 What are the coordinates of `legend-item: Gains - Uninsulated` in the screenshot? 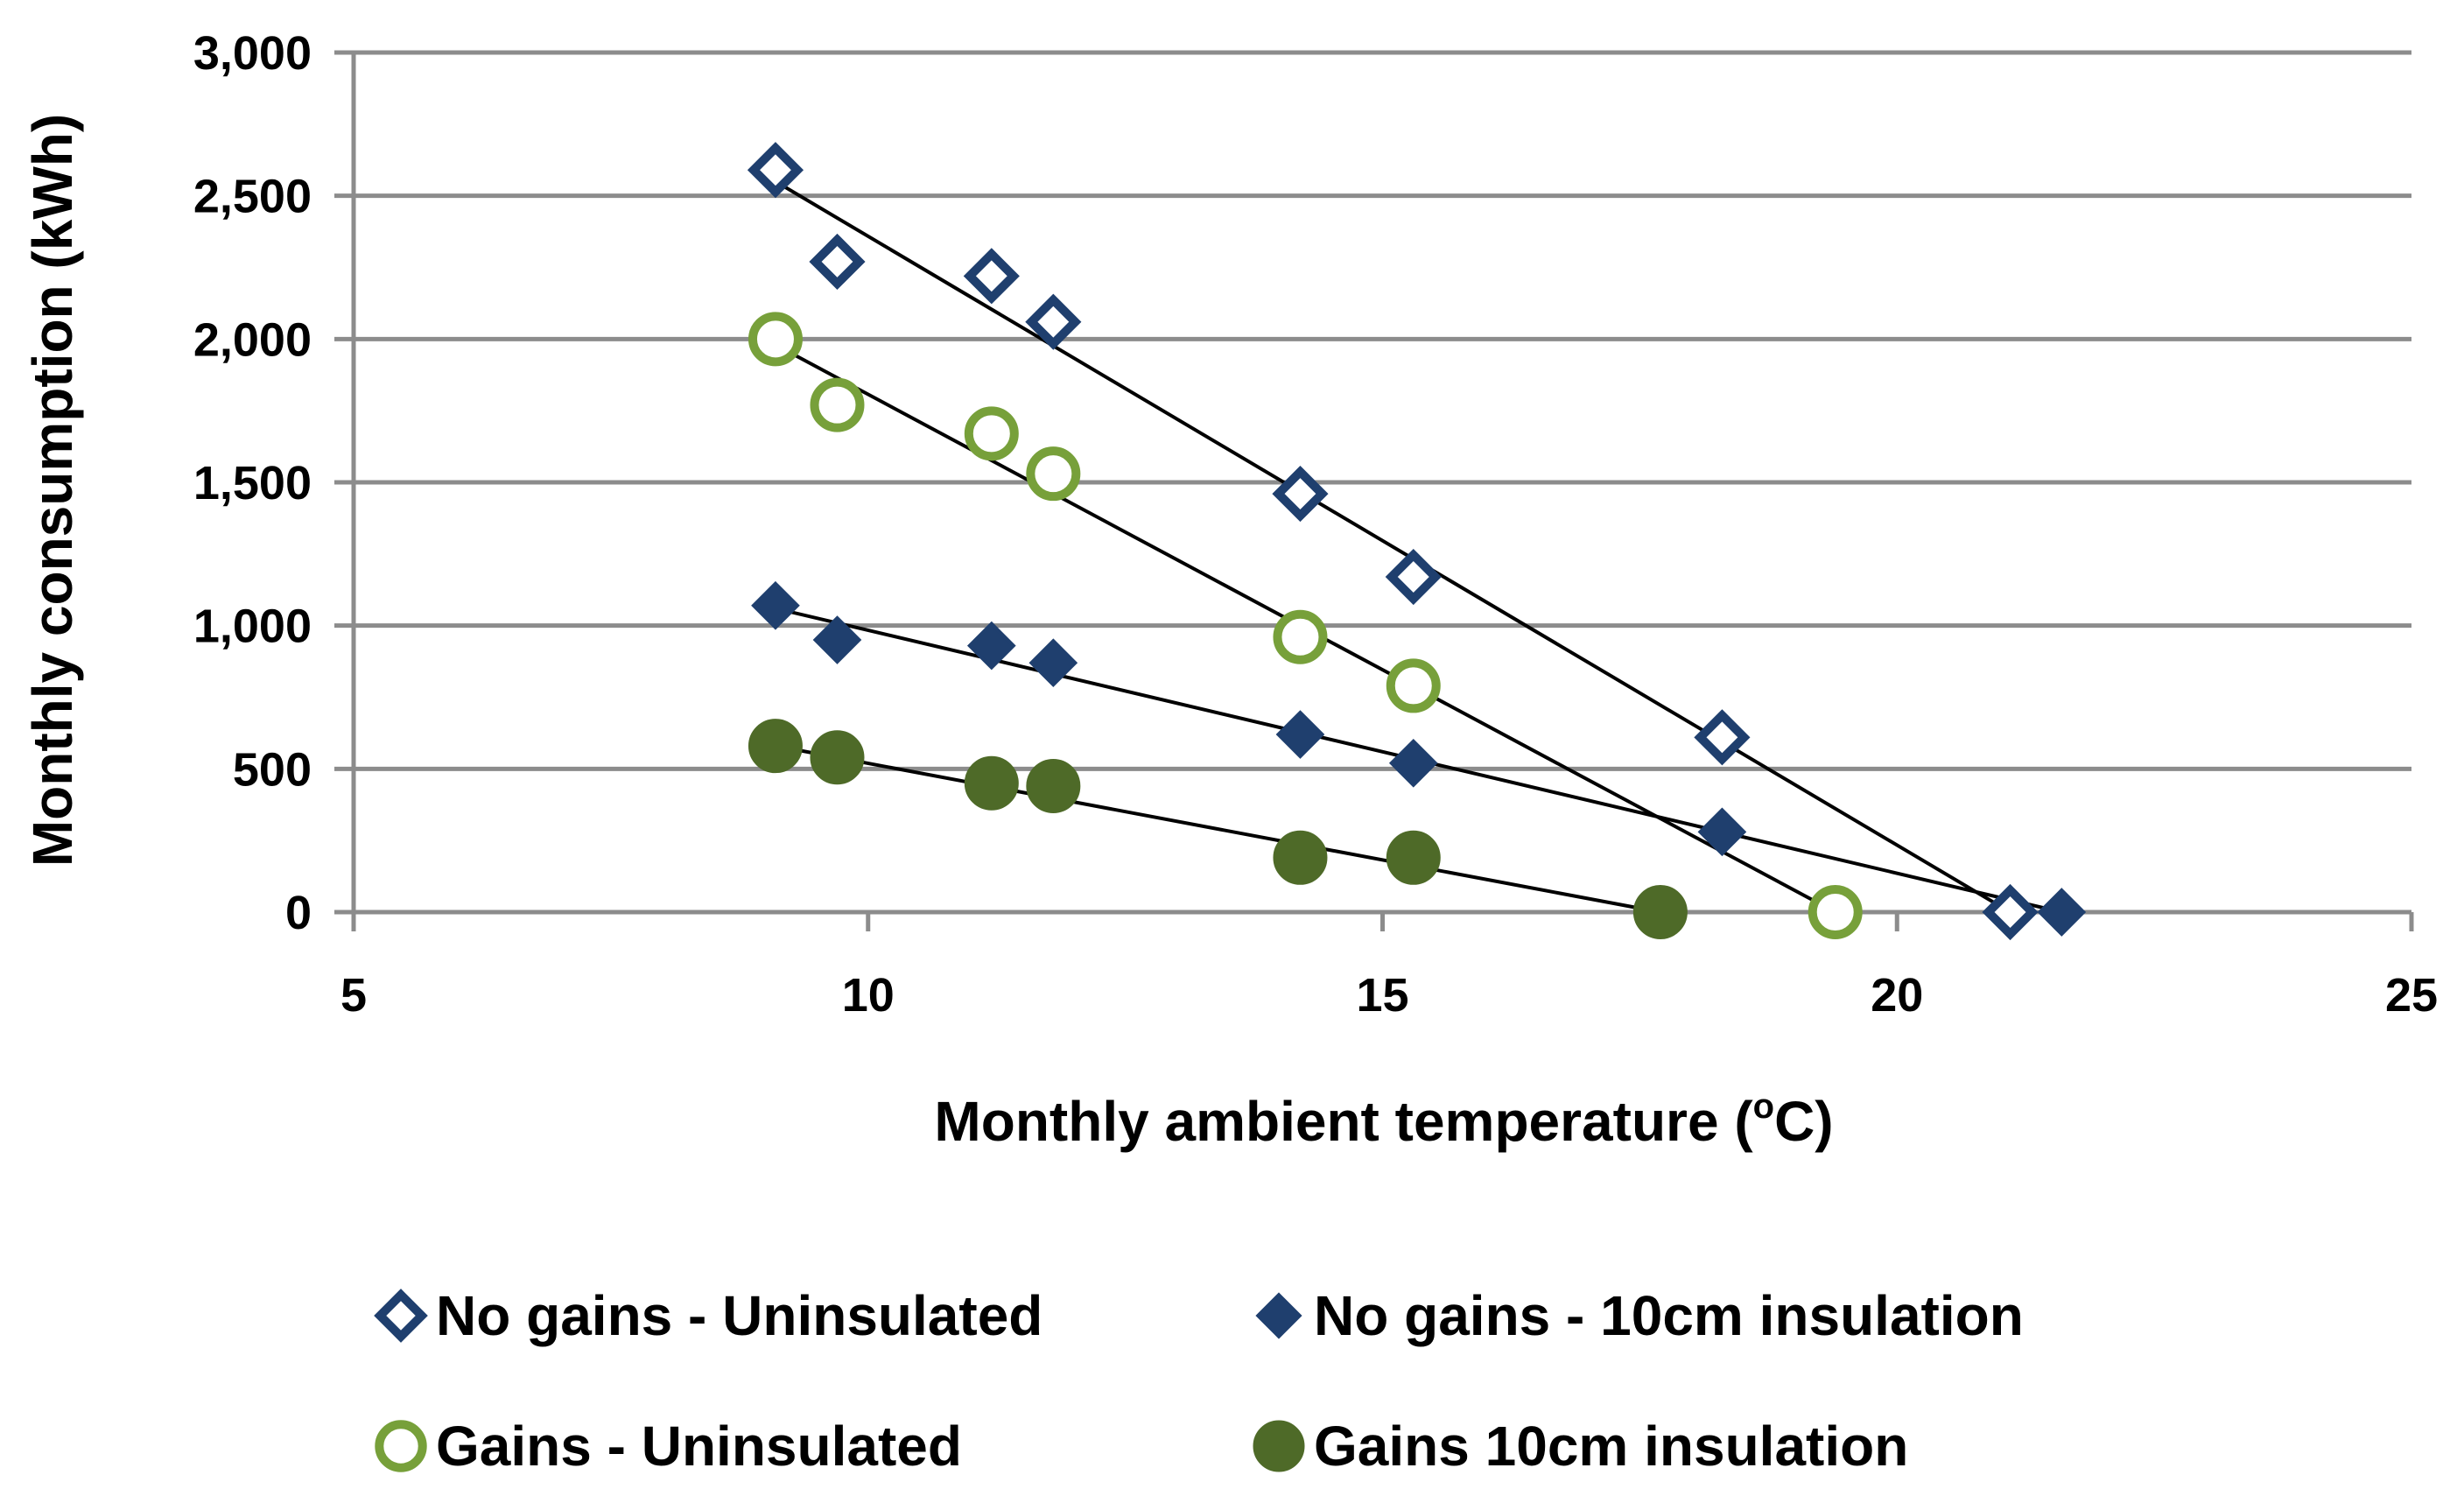 It's located at (668, 1446).